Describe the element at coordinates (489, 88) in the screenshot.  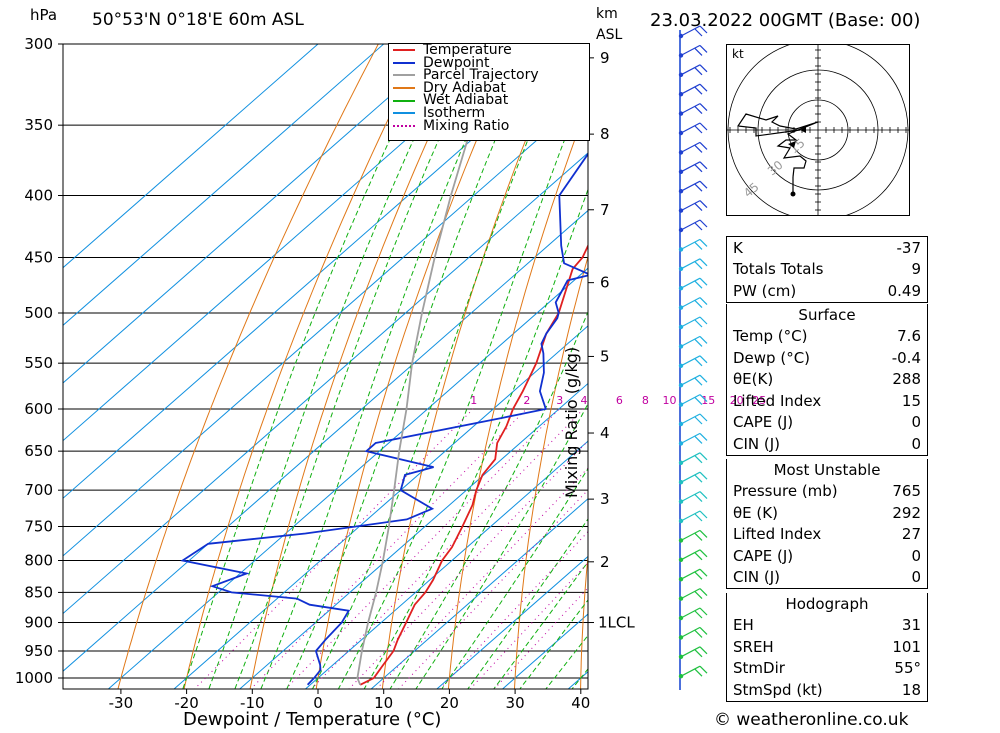
I see `legend-item: Dry Adiabat` at that location.